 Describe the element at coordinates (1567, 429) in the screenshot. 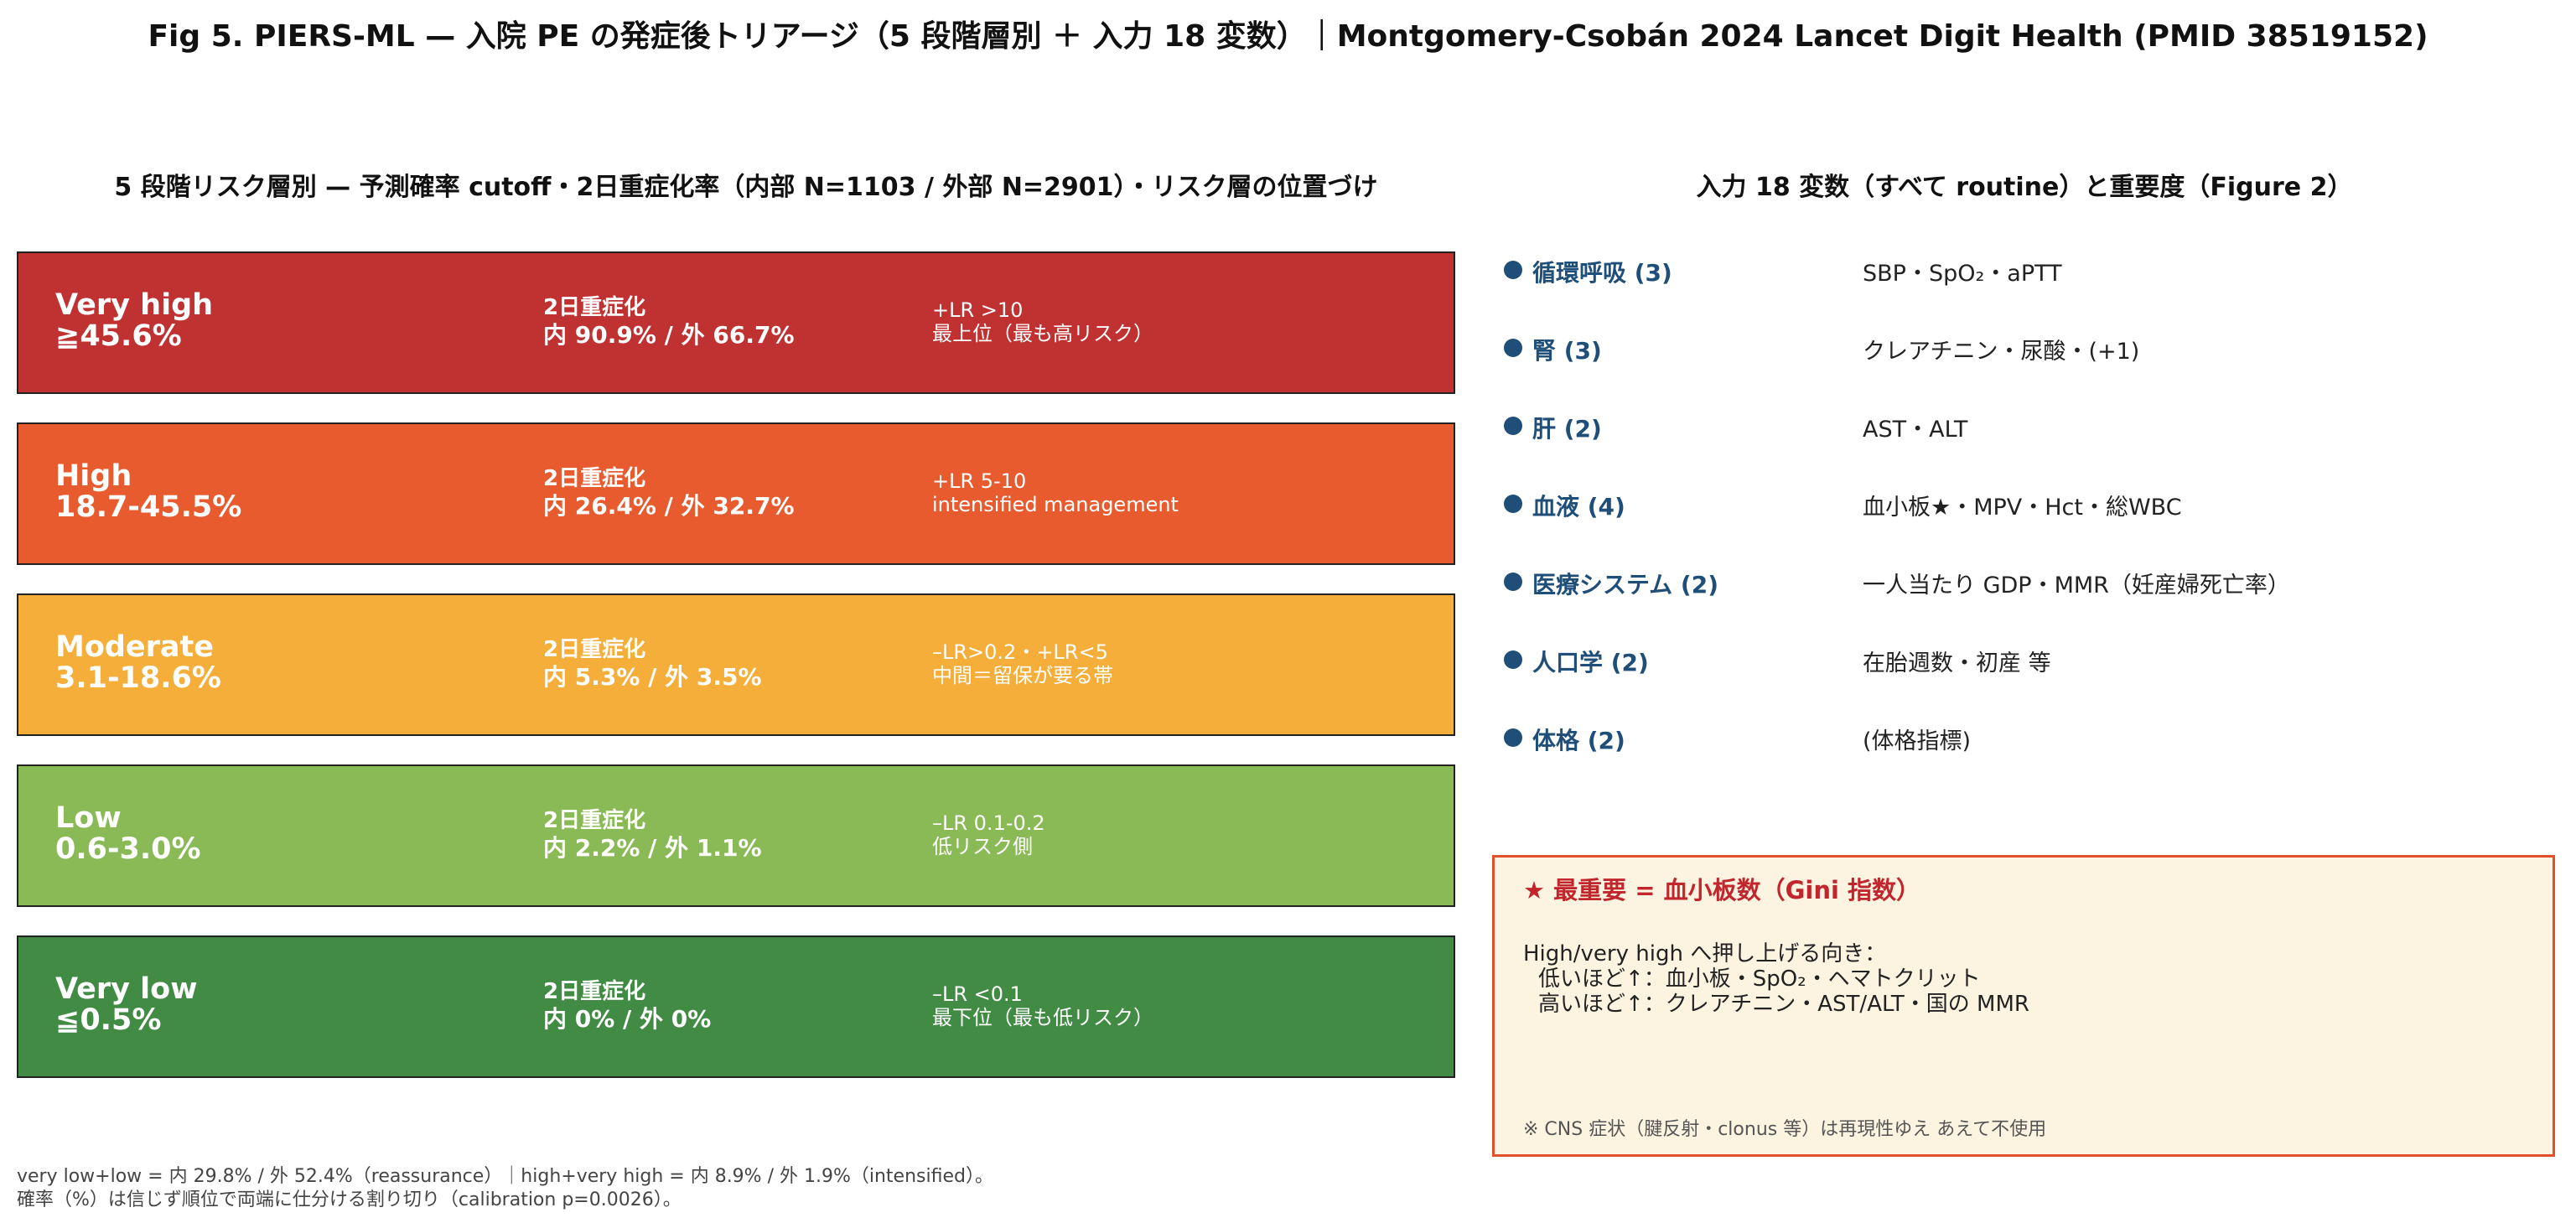

I see `variable-group-name: 肝 (2)` at that location.